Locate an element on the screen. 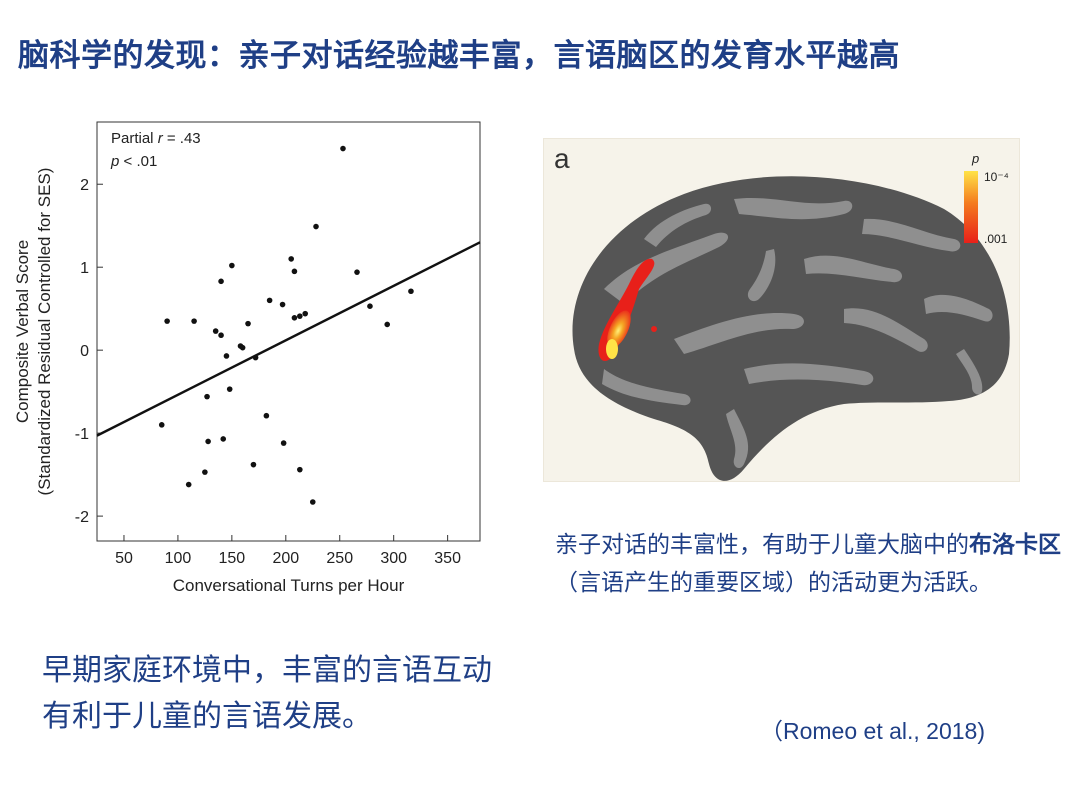 The height and width of the screenshot is (812, 1080). x-tick-label: 150 is located at coordinates (232, 558).